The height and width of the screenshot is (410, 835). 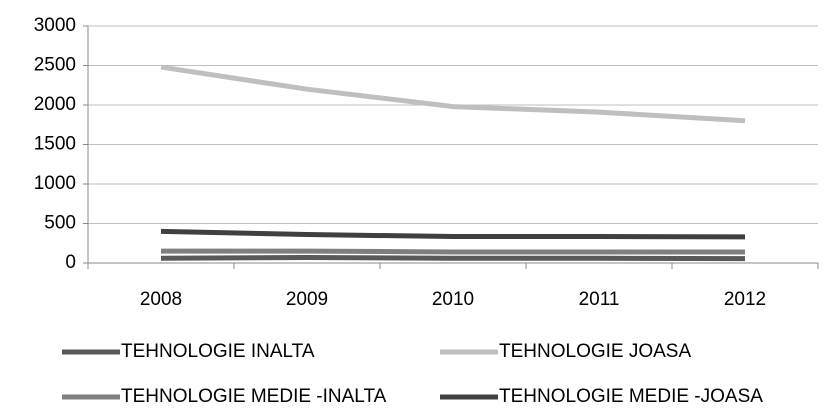 I want to click on y-tick-label: 0, so click(x=70, y=262).